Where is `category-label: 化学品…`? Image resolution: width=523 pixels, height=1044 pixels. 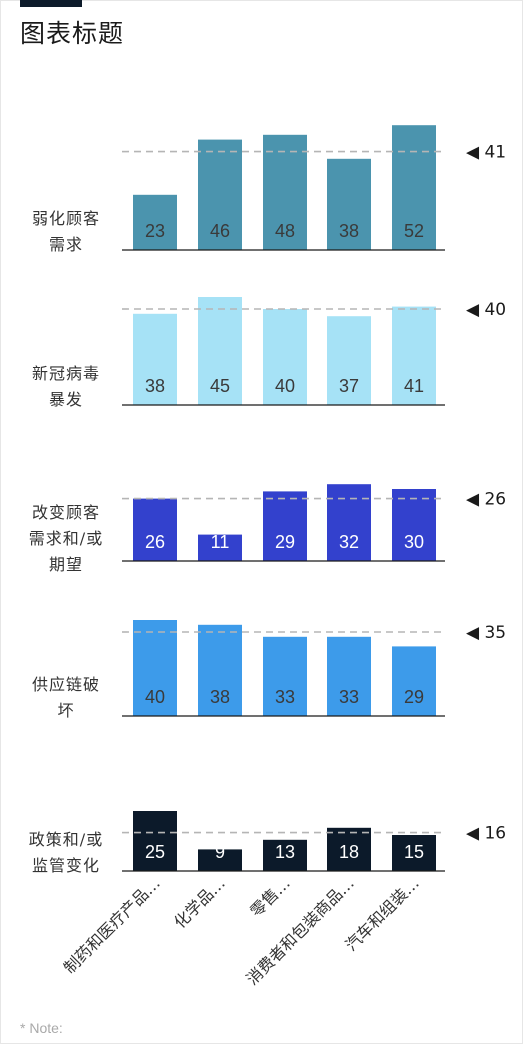 category-label: 化学品… is located at coordinates (199, 902).